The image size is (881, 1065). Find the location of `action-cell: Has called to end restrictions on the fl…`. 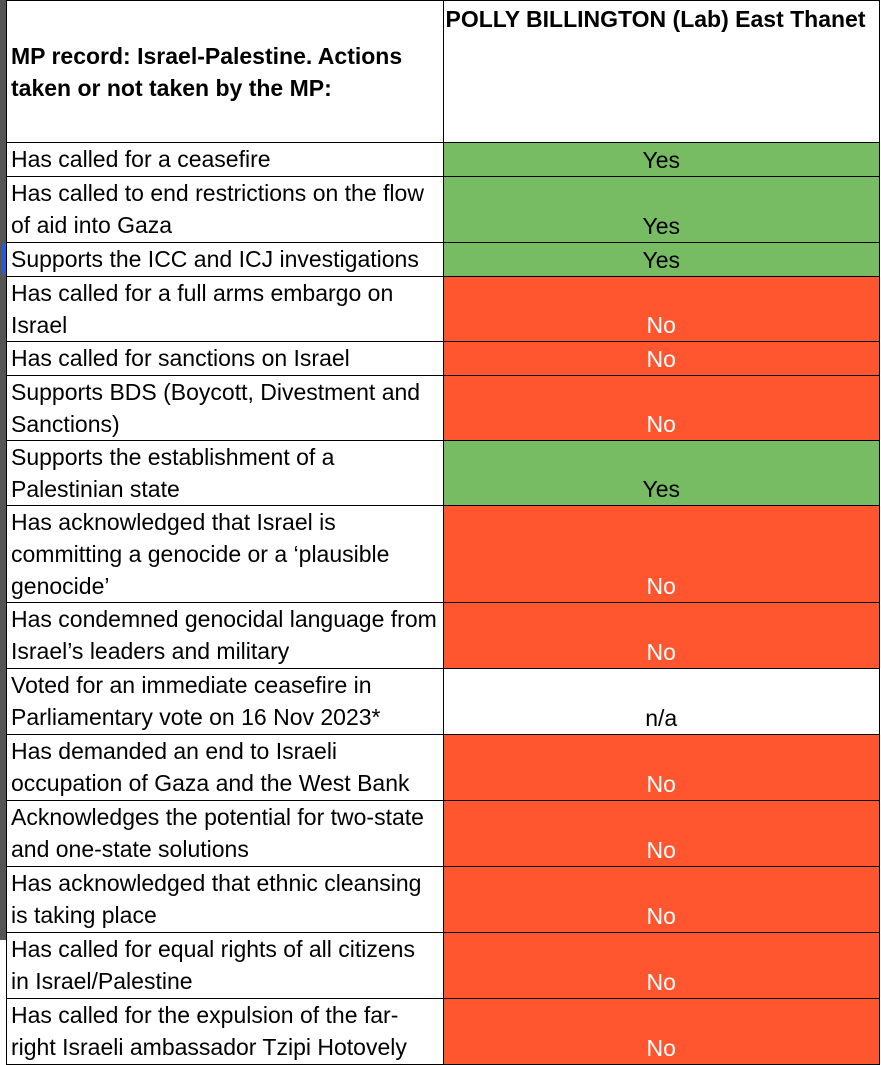

action-cell: Has called to end restrictions on the fl… is located at coordinates (225, 209).